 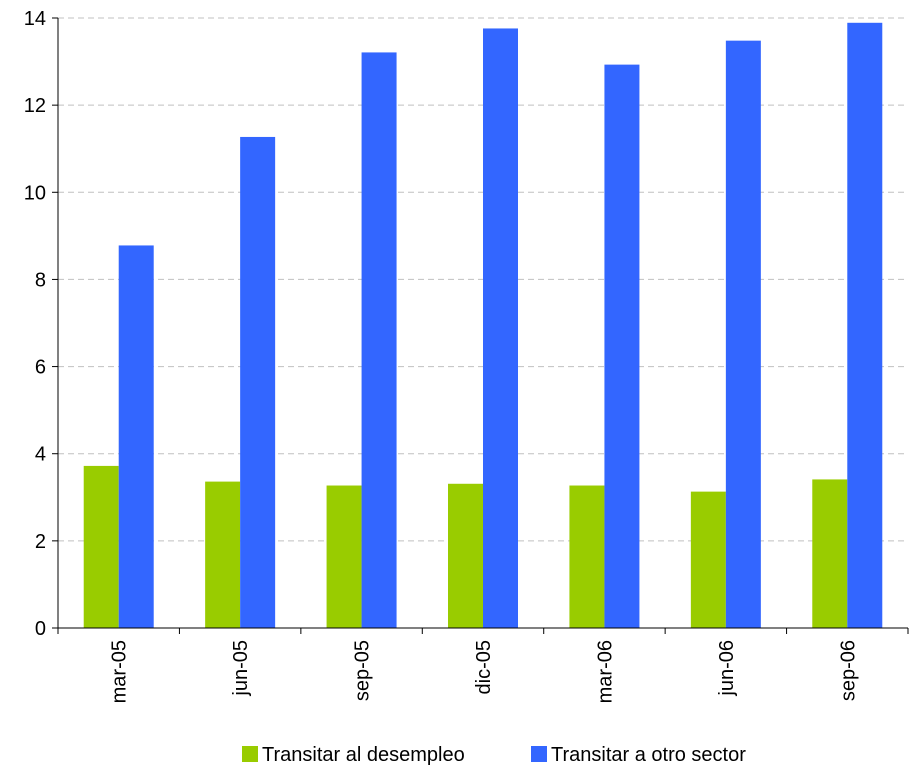 What do you see at coordinates (35, 193) in the screenshot?
I see `y-tick-label-5: 10` at bounding box center [35, 193].